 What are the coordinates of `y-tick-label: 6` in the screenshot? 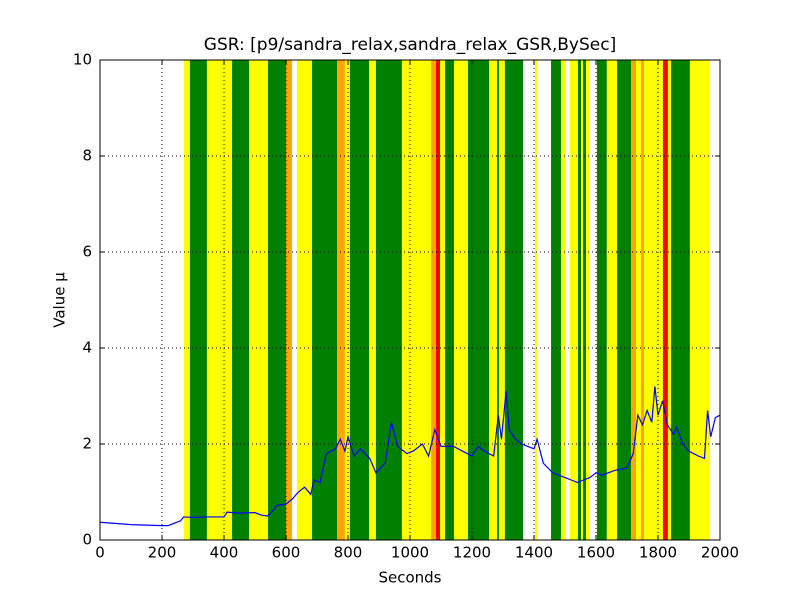 It's located at (87, 252).